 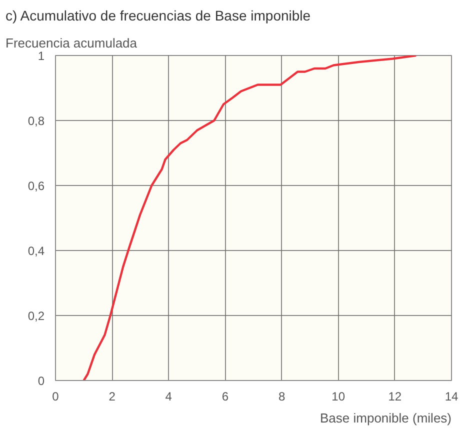 What do you see at coordinates (158, 16) in the screenshot?
I see `chart-title: c) Acumulativo de frecuencias de Base imponible` at bounding box center [158, 16].